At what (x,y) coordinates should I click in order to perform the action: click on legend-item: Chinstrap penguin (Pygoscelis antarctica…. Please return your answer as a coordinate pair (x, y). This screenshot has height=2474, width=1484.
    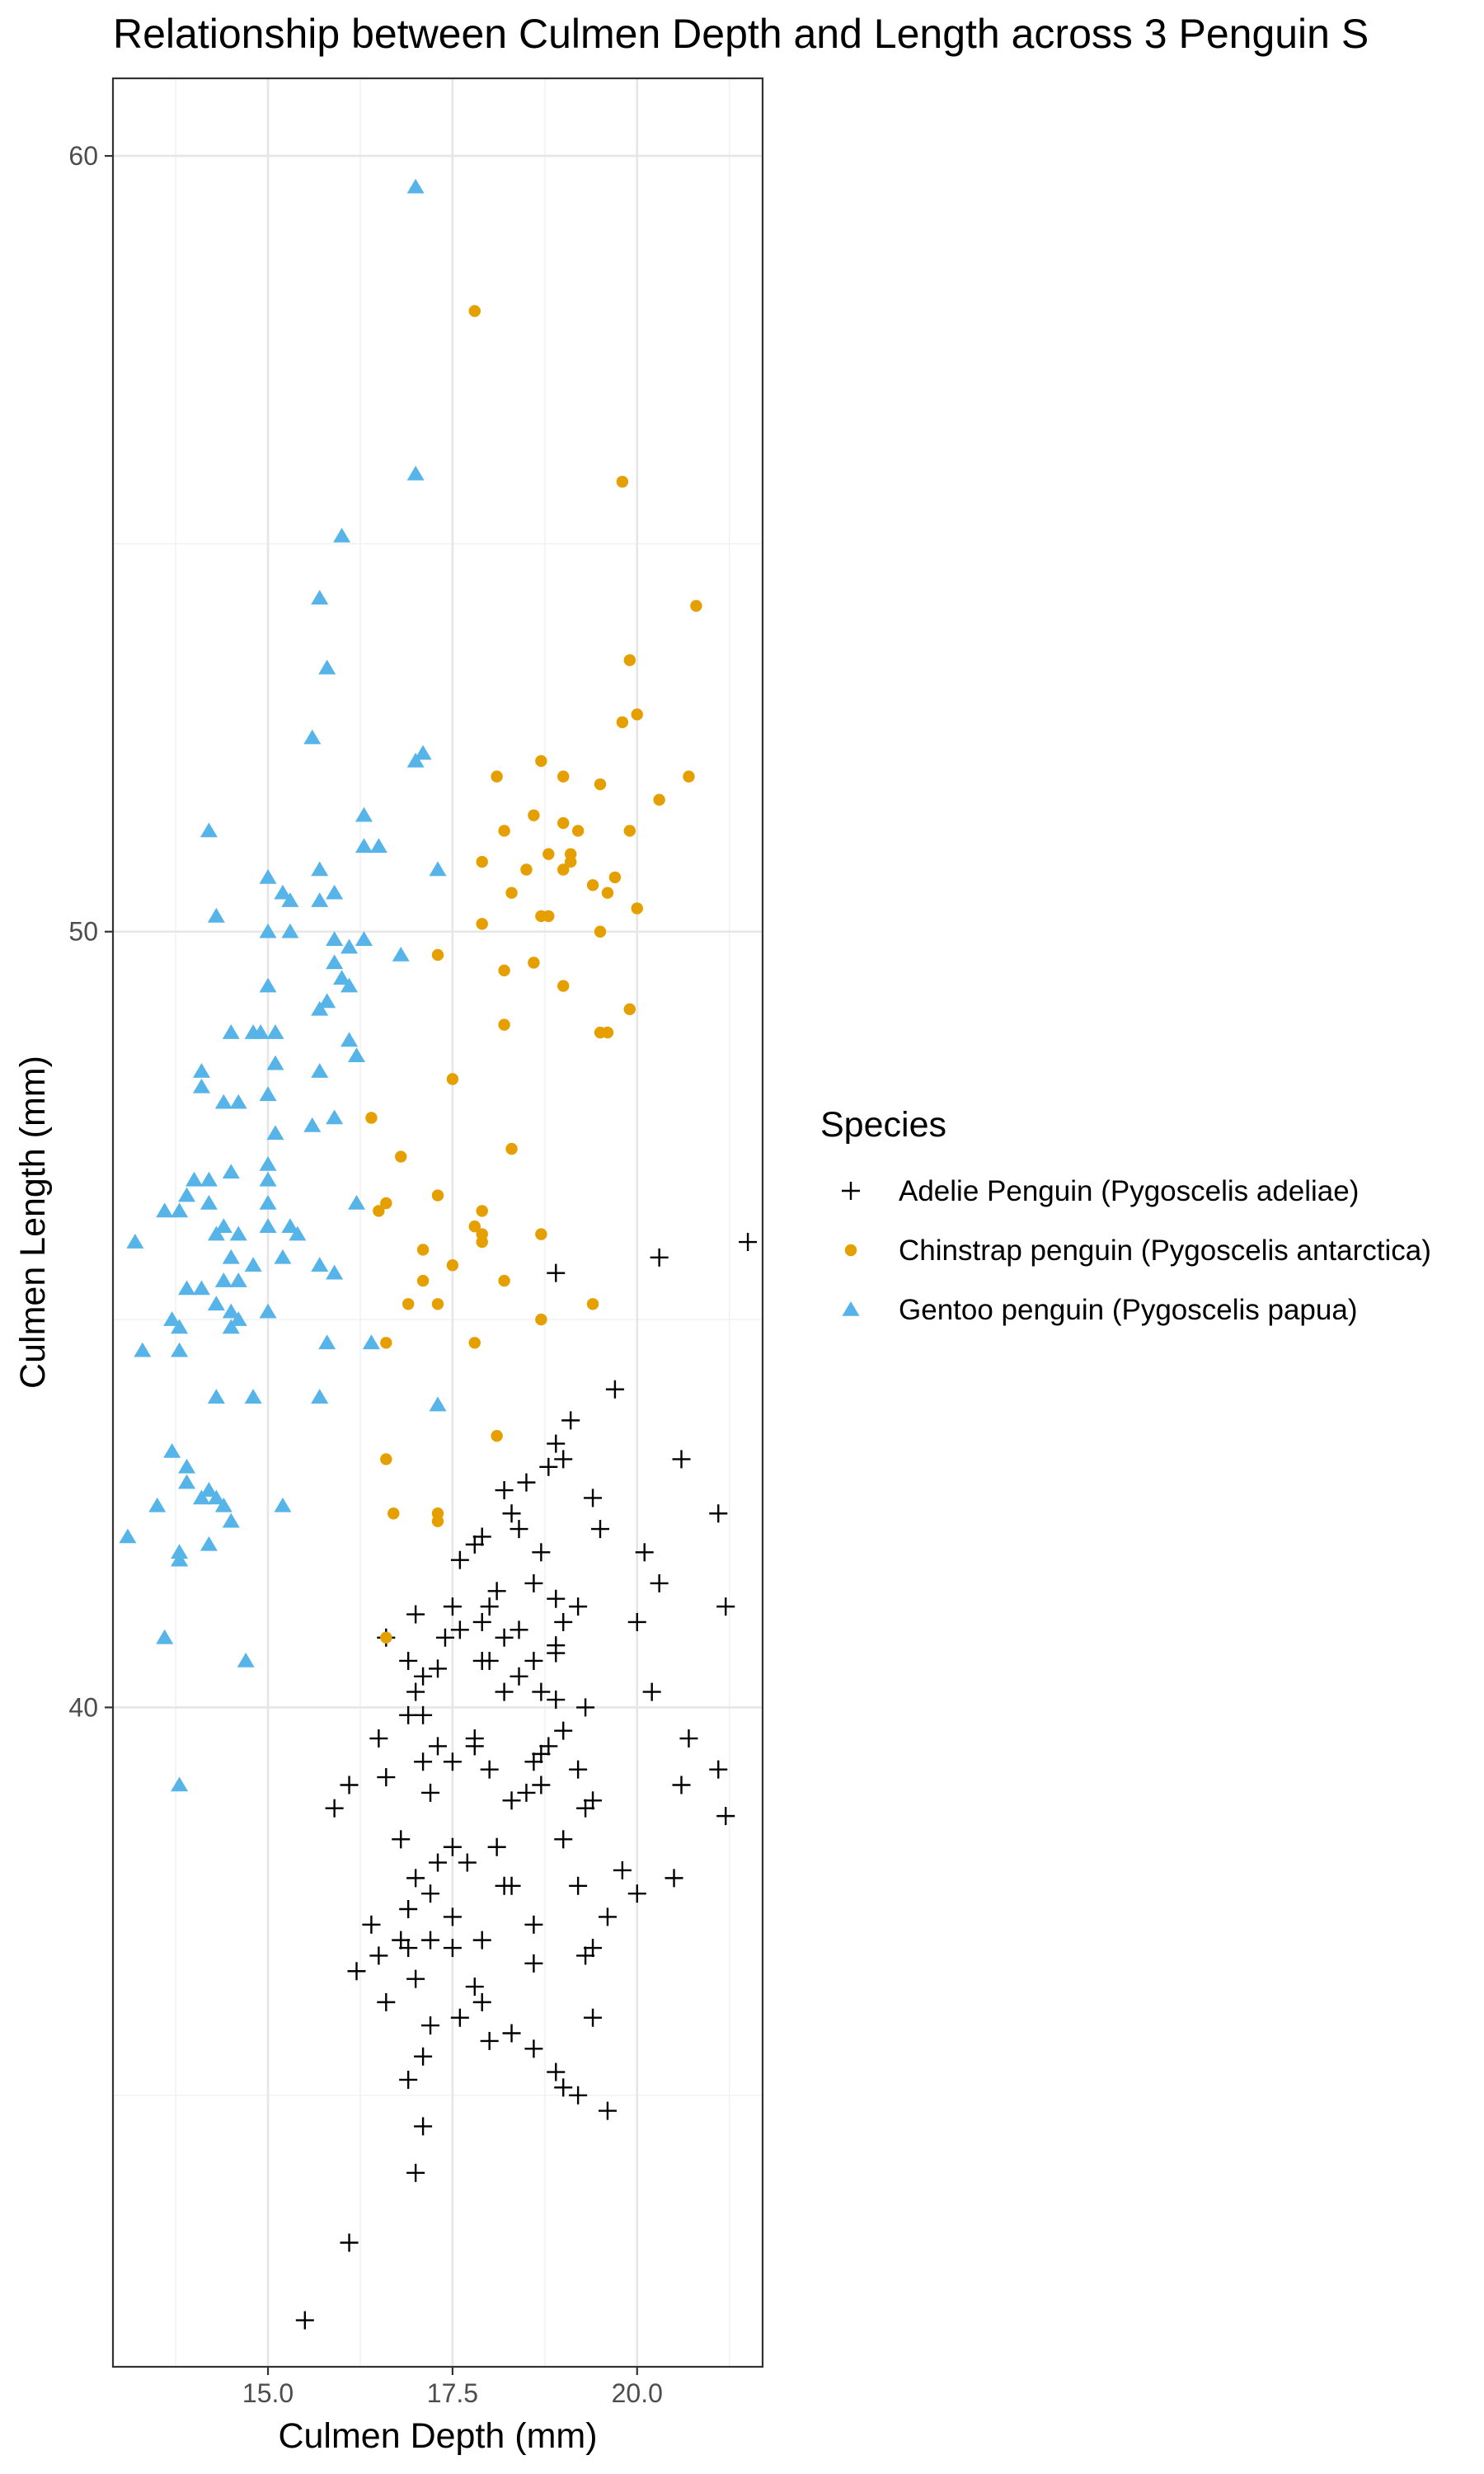
    Looking at the image, I should click on (1137, 1251).